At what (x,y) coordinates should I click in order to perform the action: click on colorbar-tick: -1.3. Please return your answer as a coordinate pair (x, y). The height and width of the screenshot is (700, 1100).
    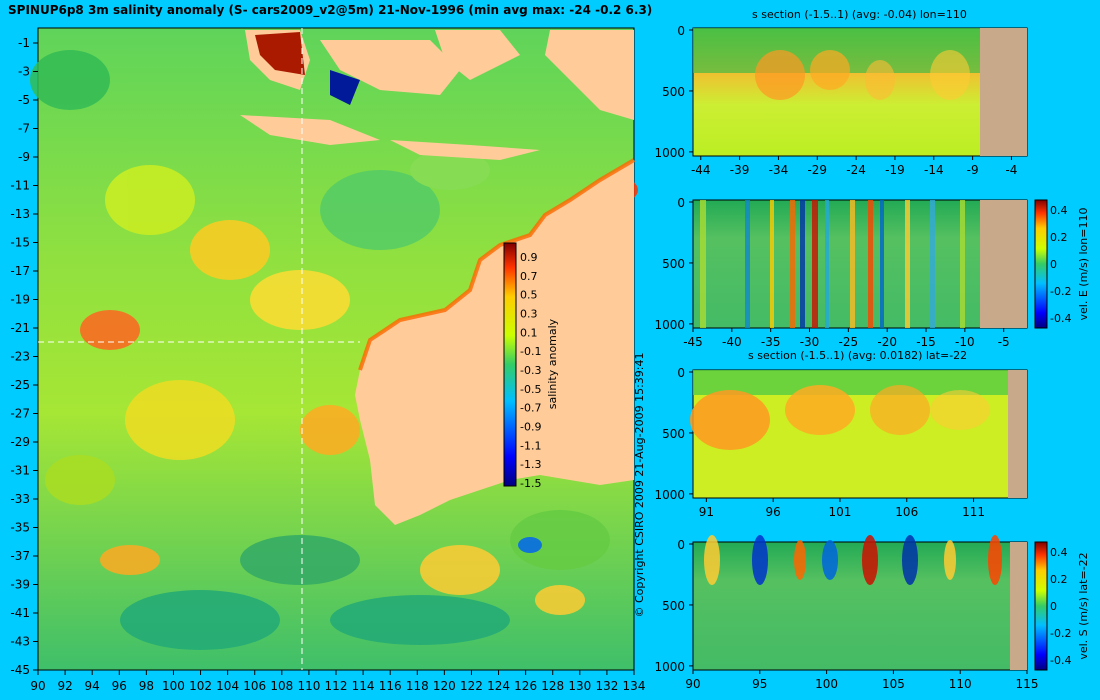
    Looking at the image, I should click on (530, 464).